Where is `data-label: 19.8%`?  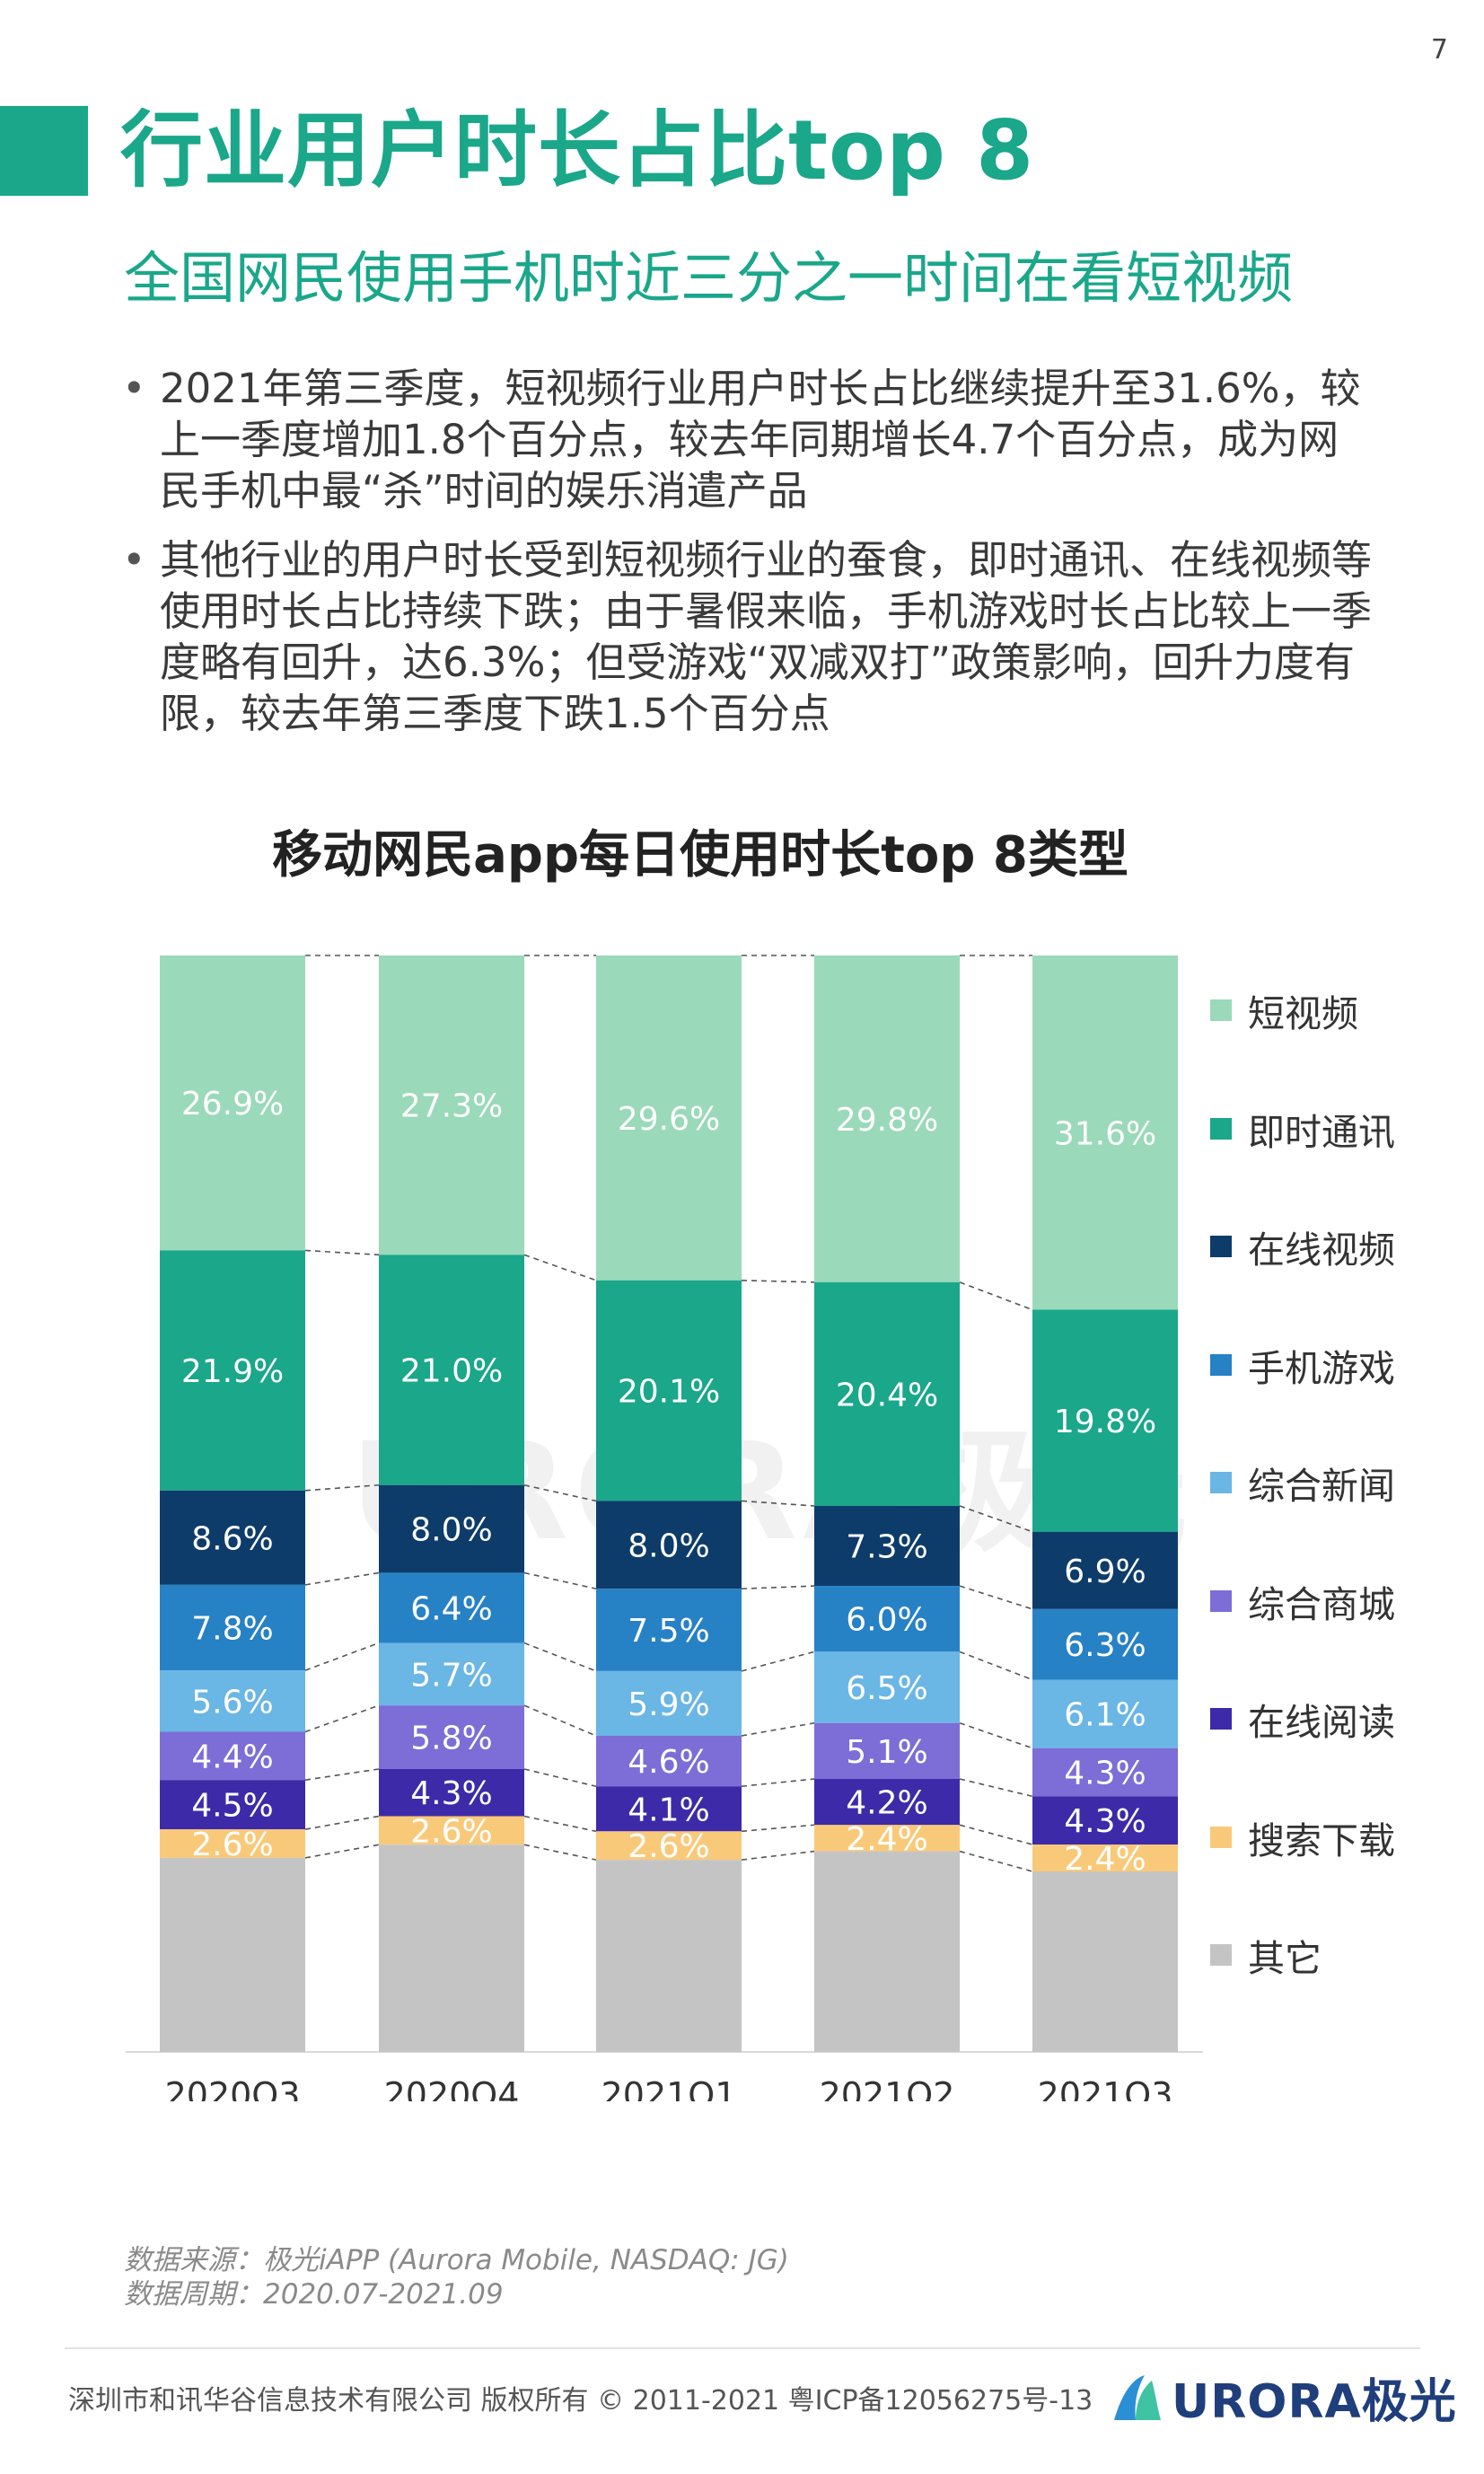 data-label: 19.8% is located at coordinates (1105, 1422).